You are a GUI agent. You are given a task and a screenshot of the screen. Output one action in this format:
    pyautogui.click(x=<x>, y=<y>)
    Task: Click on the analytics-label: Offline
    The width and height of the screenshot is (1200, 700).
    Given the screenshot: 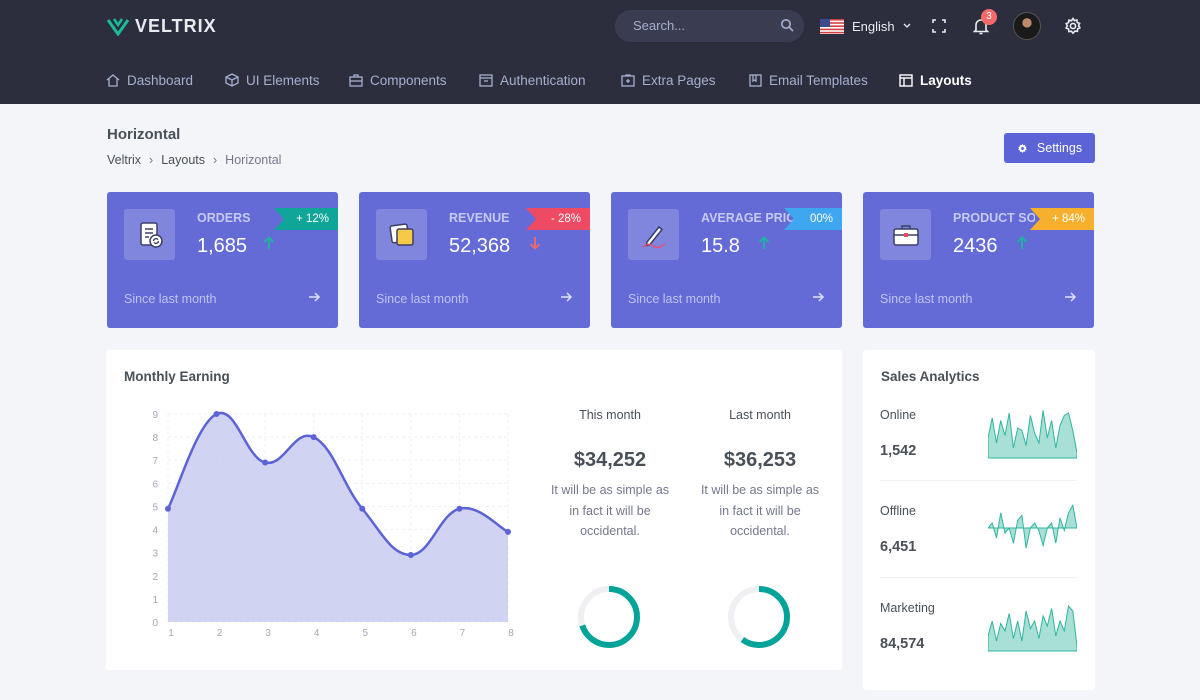 What is the action you would take?
    pyautogui.click(x=898, y=511)
    